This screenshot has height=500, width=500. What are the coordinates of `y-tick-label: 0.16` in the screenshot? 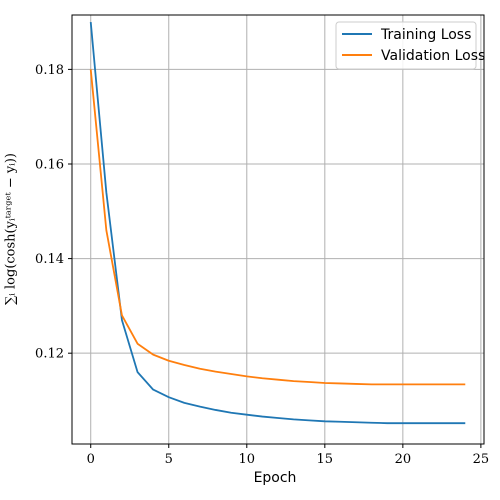 It's located at (49, 164).